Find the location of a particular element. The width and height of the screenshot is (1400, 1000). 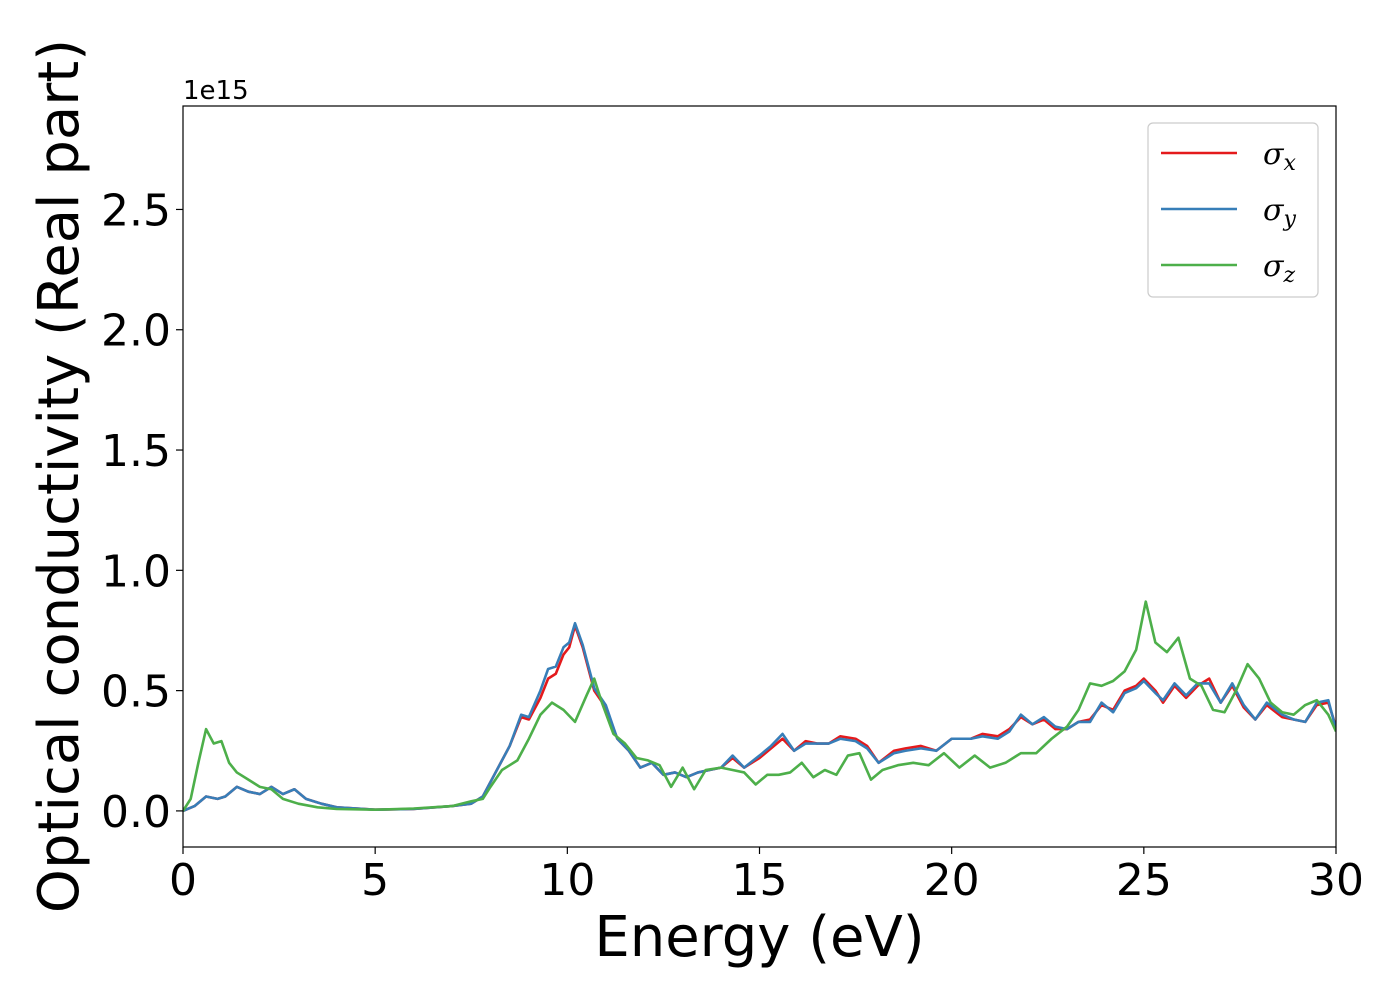

y-tick-label: 2.5 is located at coordinates (136, 210).